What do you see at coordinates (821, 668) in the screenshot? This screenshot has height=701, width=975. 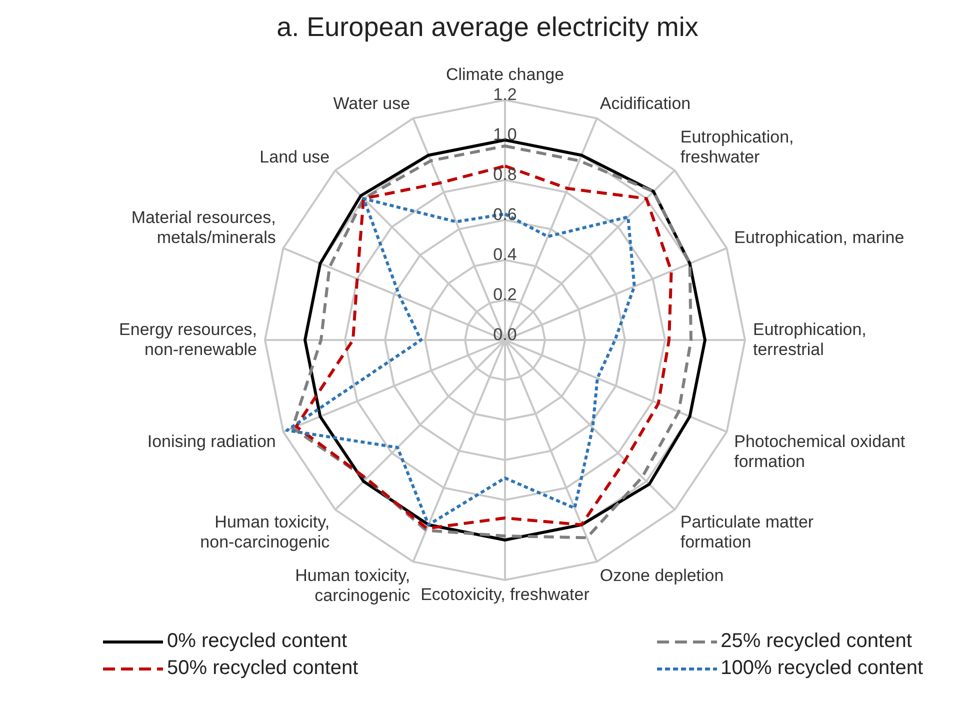 I see `legend-label: 100% recycled content` at bounding box center [821, 668].